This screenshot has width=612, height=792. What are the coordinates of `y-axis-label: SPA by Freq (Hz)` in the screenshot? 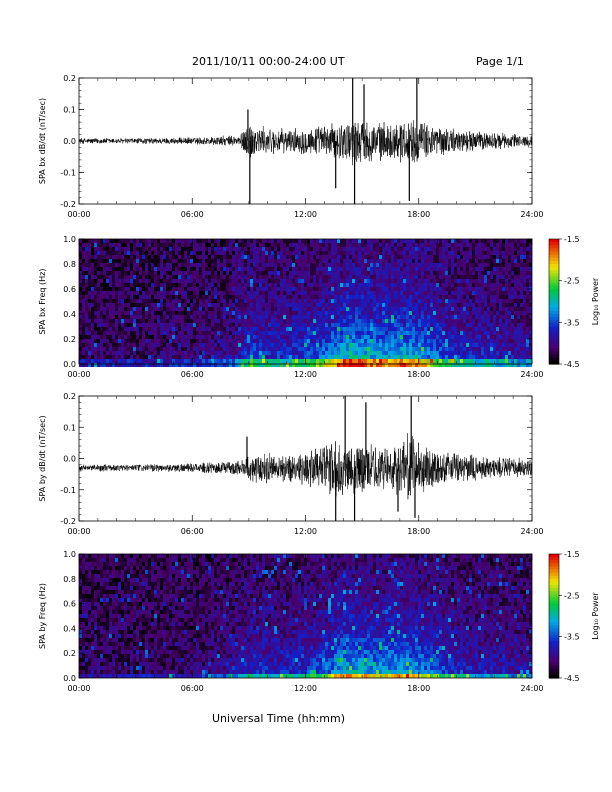 It's located at (42, 616).